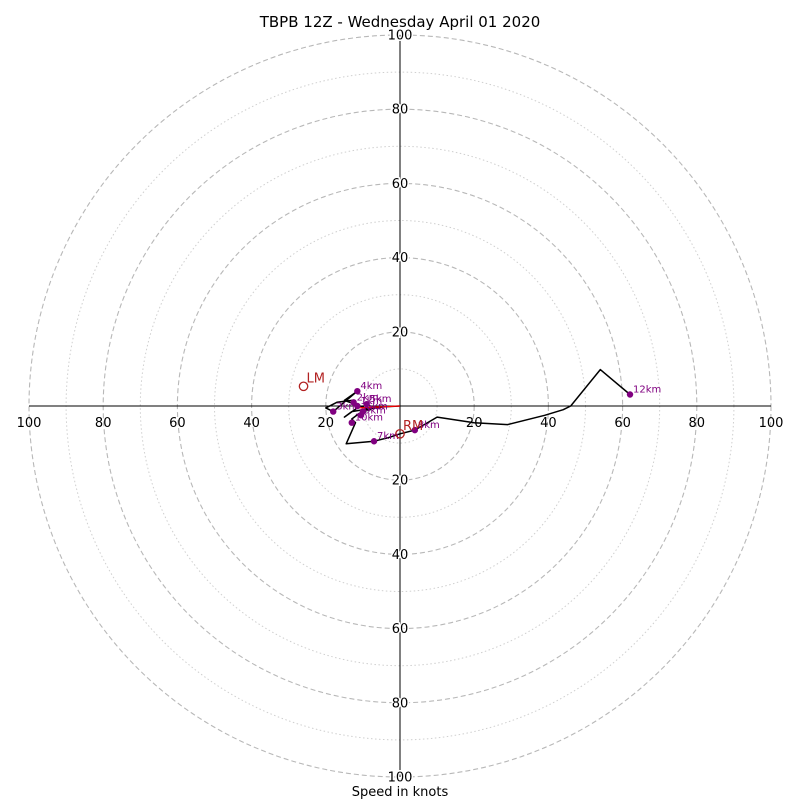 The image size is (800, 800). Describe the element at coordinates (400, 703) in the screenshot. I see `tick-label-bottom: 80` at that location.